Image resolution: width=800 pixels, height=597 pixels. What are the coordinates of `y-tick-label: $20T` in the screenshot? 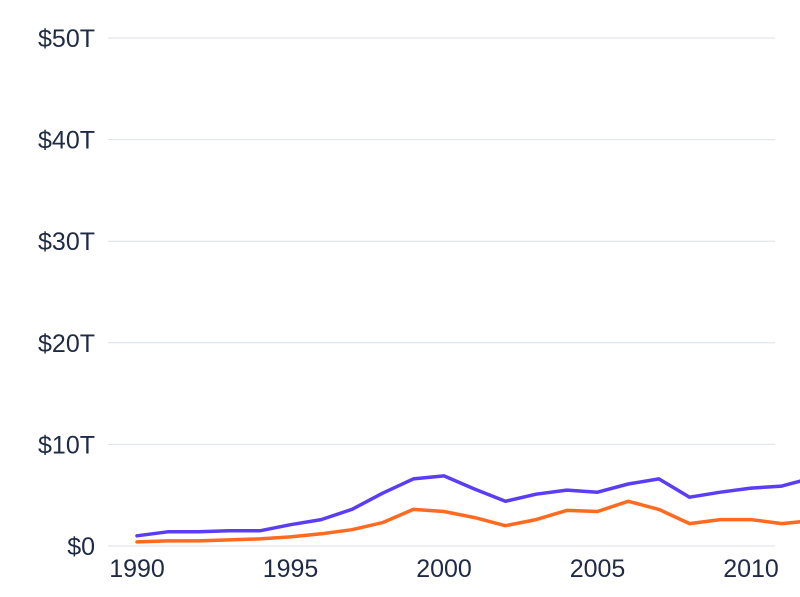 It's located at (66, 344).